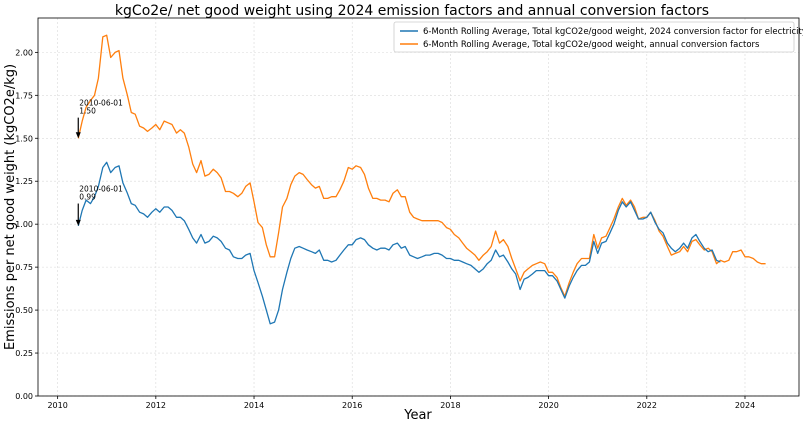 The width and height of the screenshot is (803, 426). I want to click on y-tick-label: 1.00, so click(24, 224).